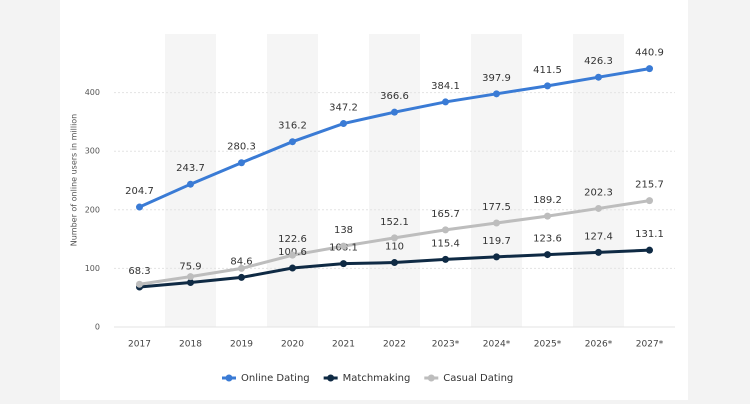 Image resolution: width=750 pixels, height=404 pixels. I want to click on x-tick-label: 2021, so click(343, 345).